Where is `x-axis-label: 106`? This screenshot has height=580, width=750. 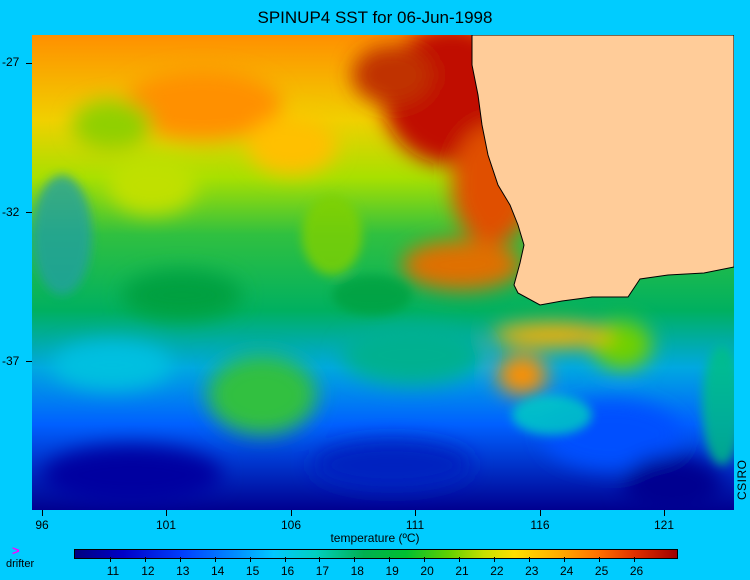 x-axis-label: 106 is located at coordinates (291, 525).